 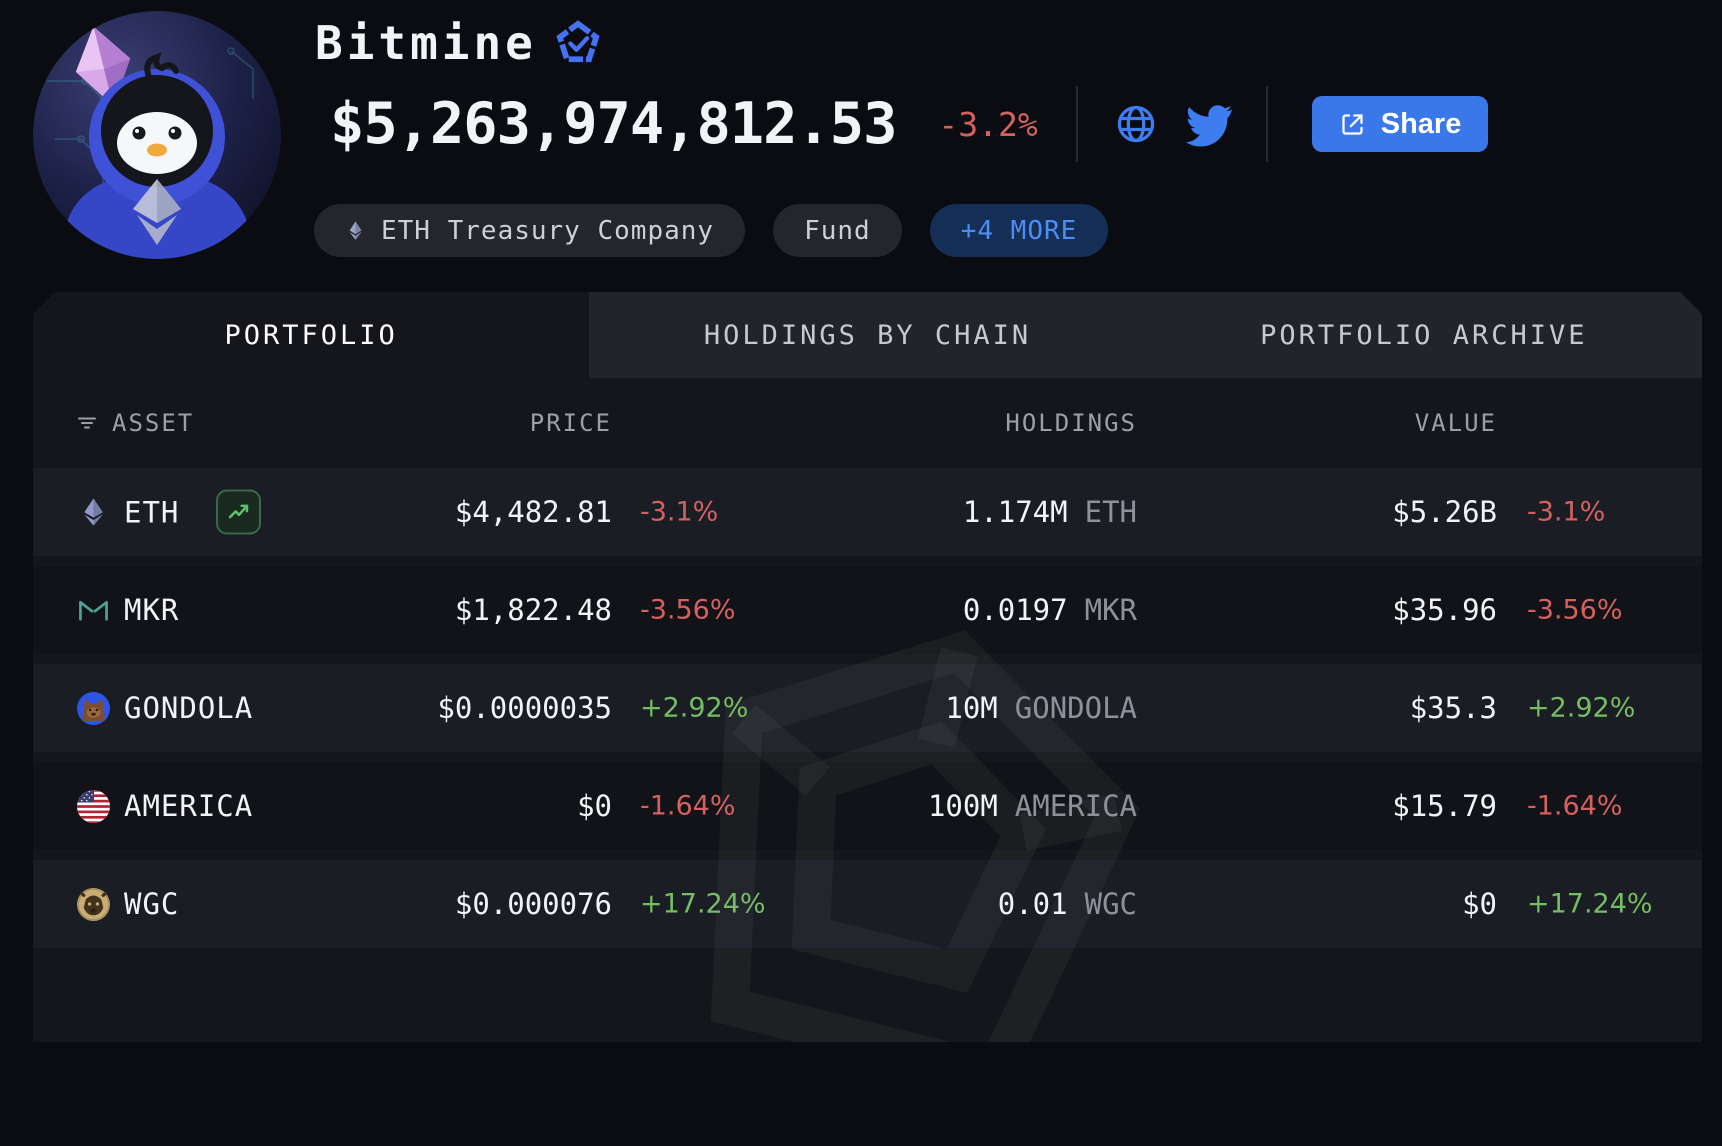 I want to click on asset-holdings: 10M GONDOLA, so click(x=585, y=708).